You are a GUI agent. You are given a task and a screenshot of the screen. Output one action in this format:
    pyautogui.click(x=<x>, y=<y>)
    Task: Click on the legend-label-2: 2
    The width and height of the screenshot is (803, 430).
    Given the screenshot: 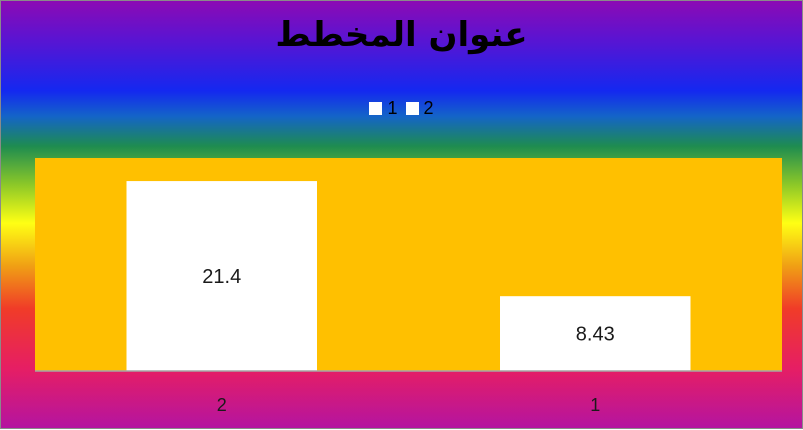 What is the action you would take?
    pyautogui.click(x=428, y=108)
    